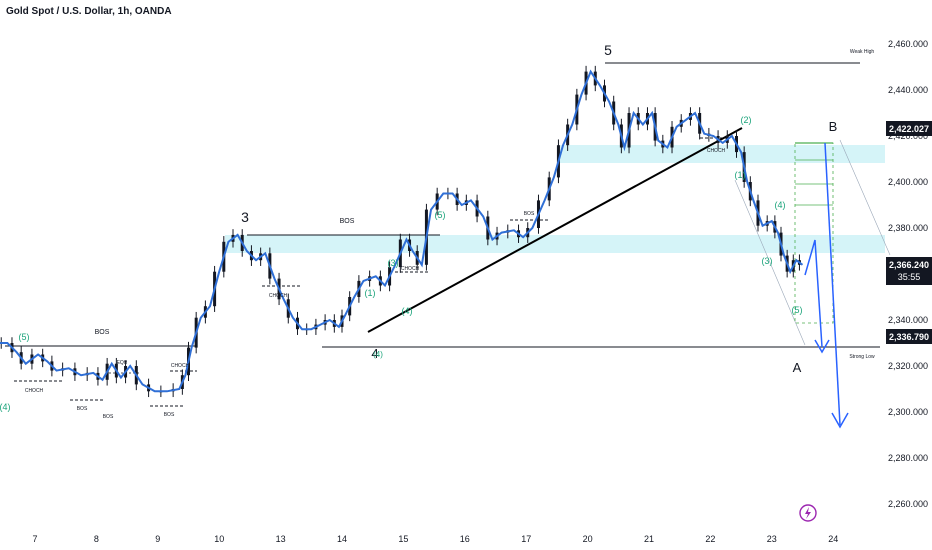 The width and height of the screenshot is (932, 550). Describe the element at coordinates (393, 263) in the screenshot. I see `subwave-3-mid: (3)` at that location.